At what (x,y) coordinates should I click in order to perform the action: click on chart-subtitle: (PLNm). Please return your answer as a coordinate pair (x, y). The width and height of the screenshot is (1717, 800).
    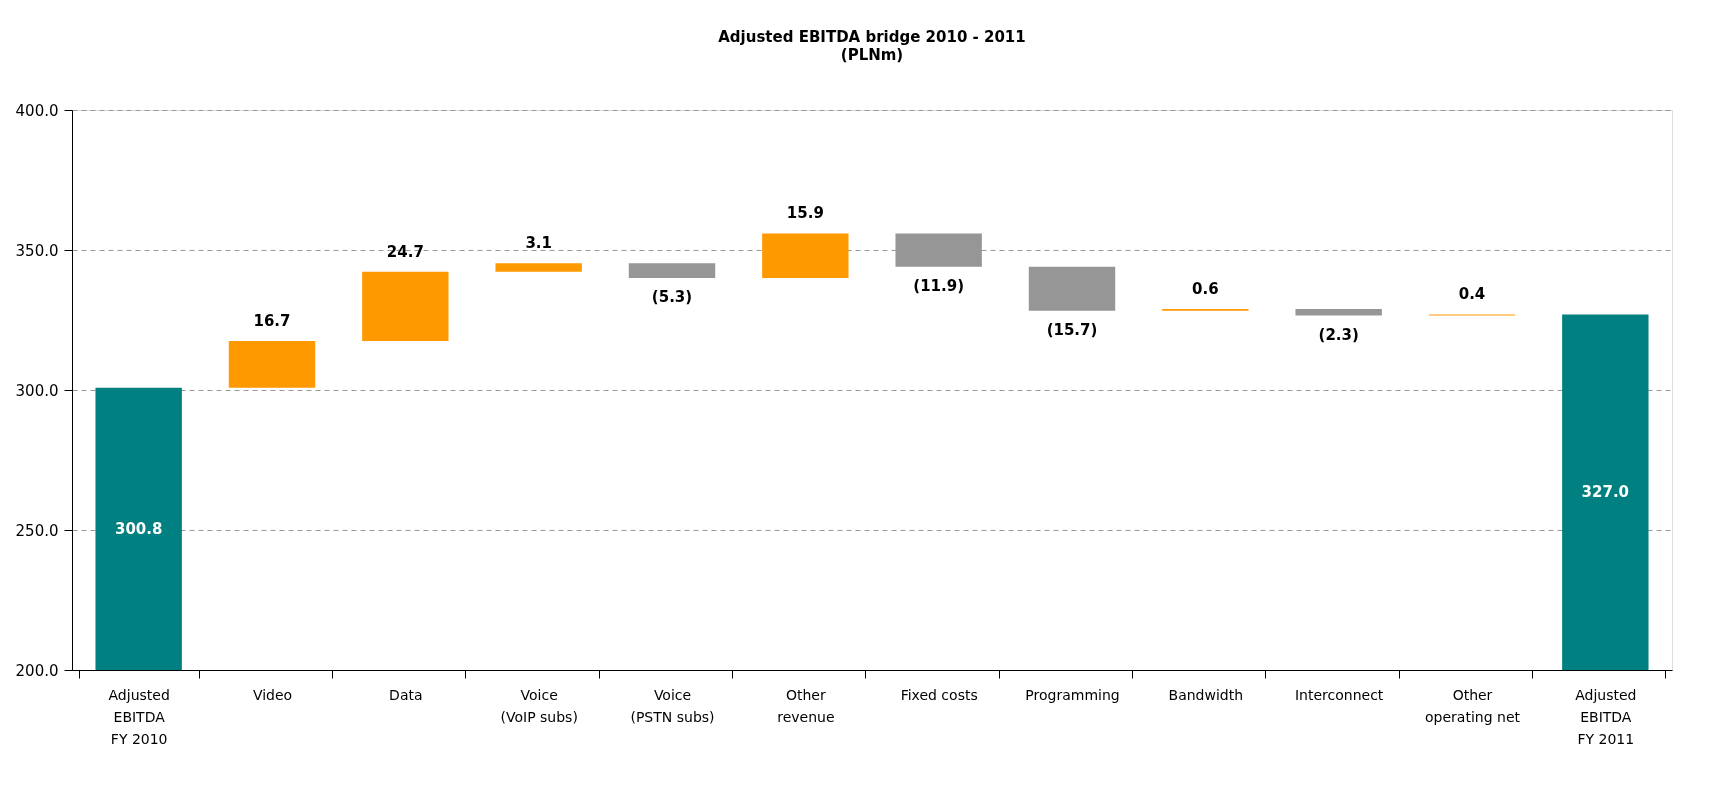
    Looking at the image, I should click on (872, 55).